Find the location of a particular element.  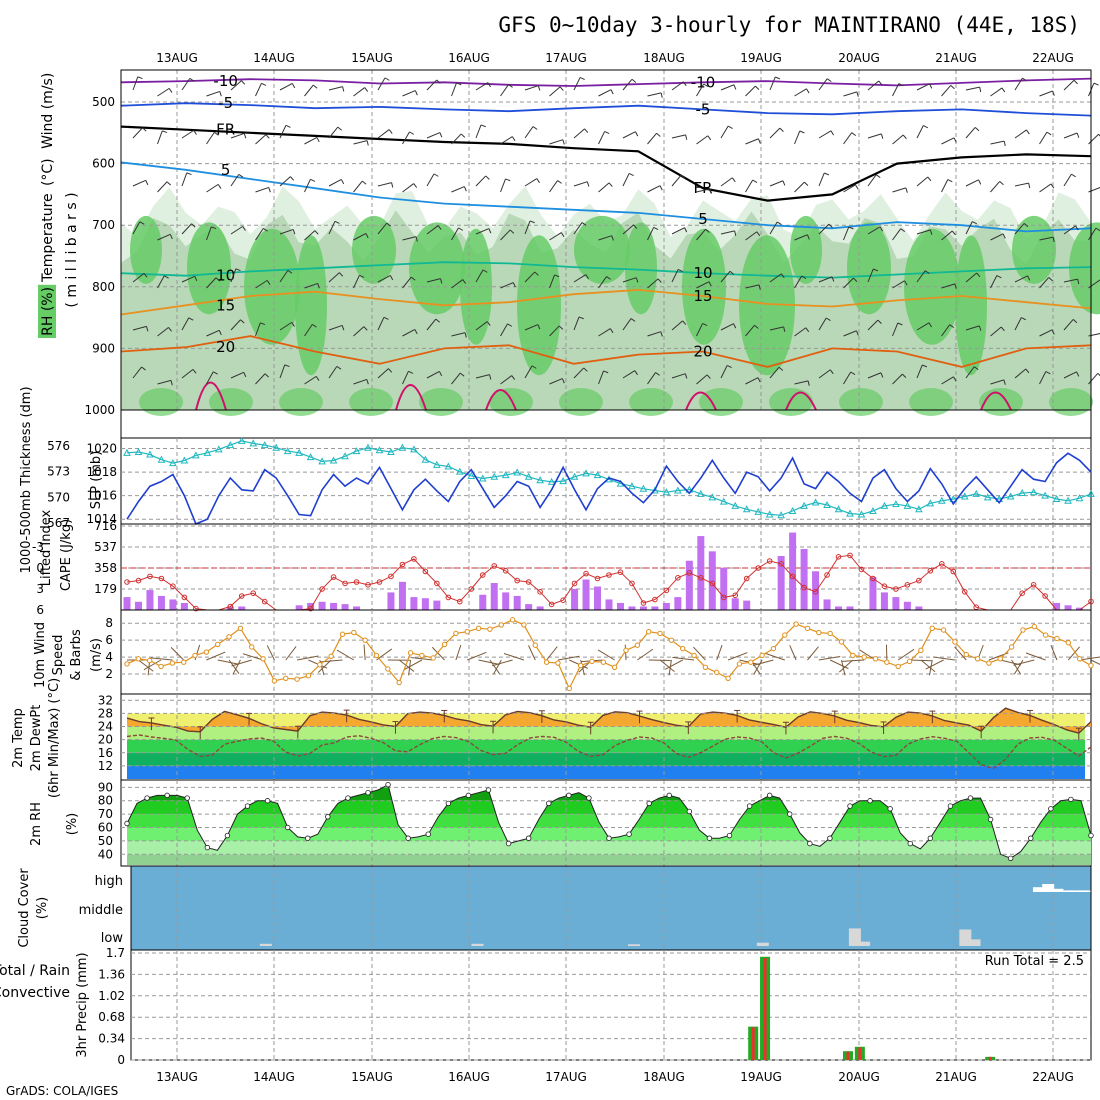

rh2m-marker is located at coordinates (930, 838).